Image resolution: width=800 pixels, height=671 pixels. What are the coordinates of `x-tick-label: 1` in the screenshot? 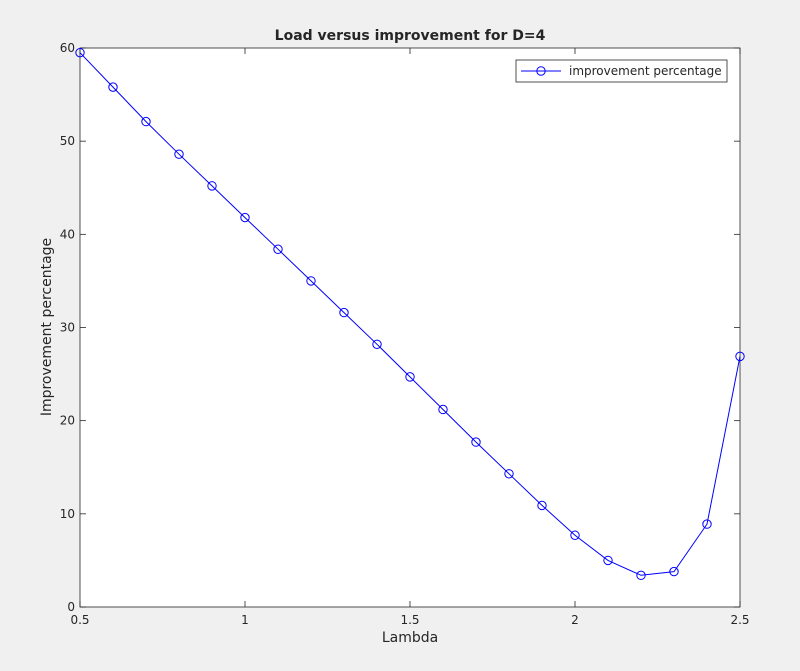 It's located at (245, 620).